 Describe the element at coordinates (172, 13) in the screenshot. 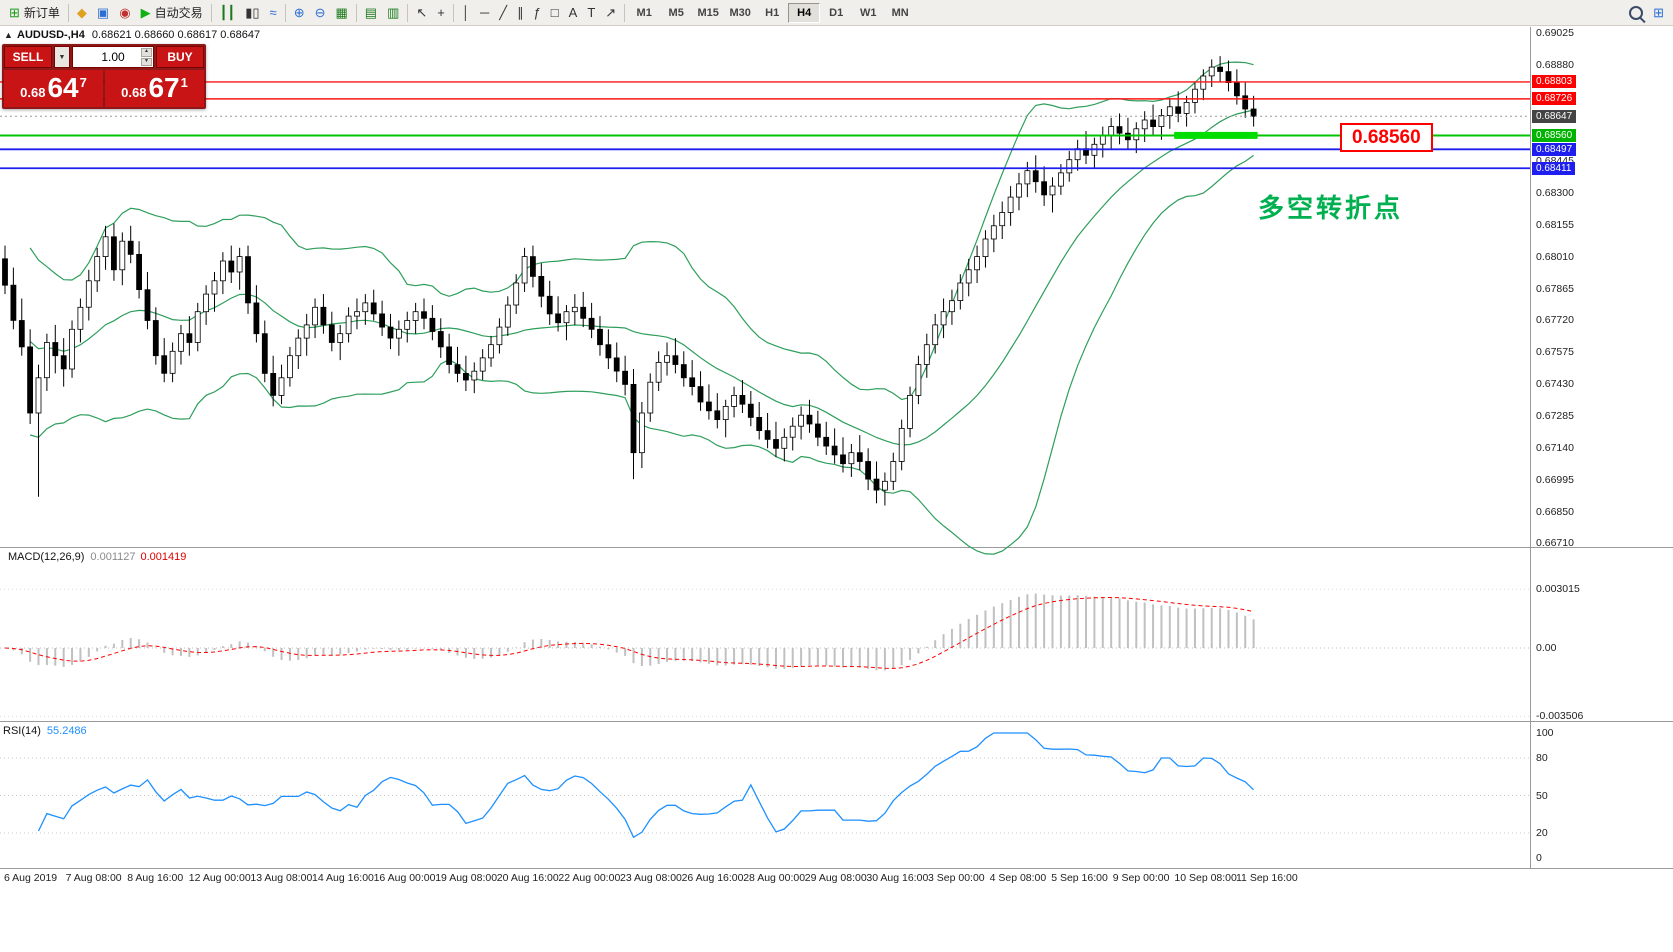

I see `autotrading-button: ▶ 自动交易` at that location.